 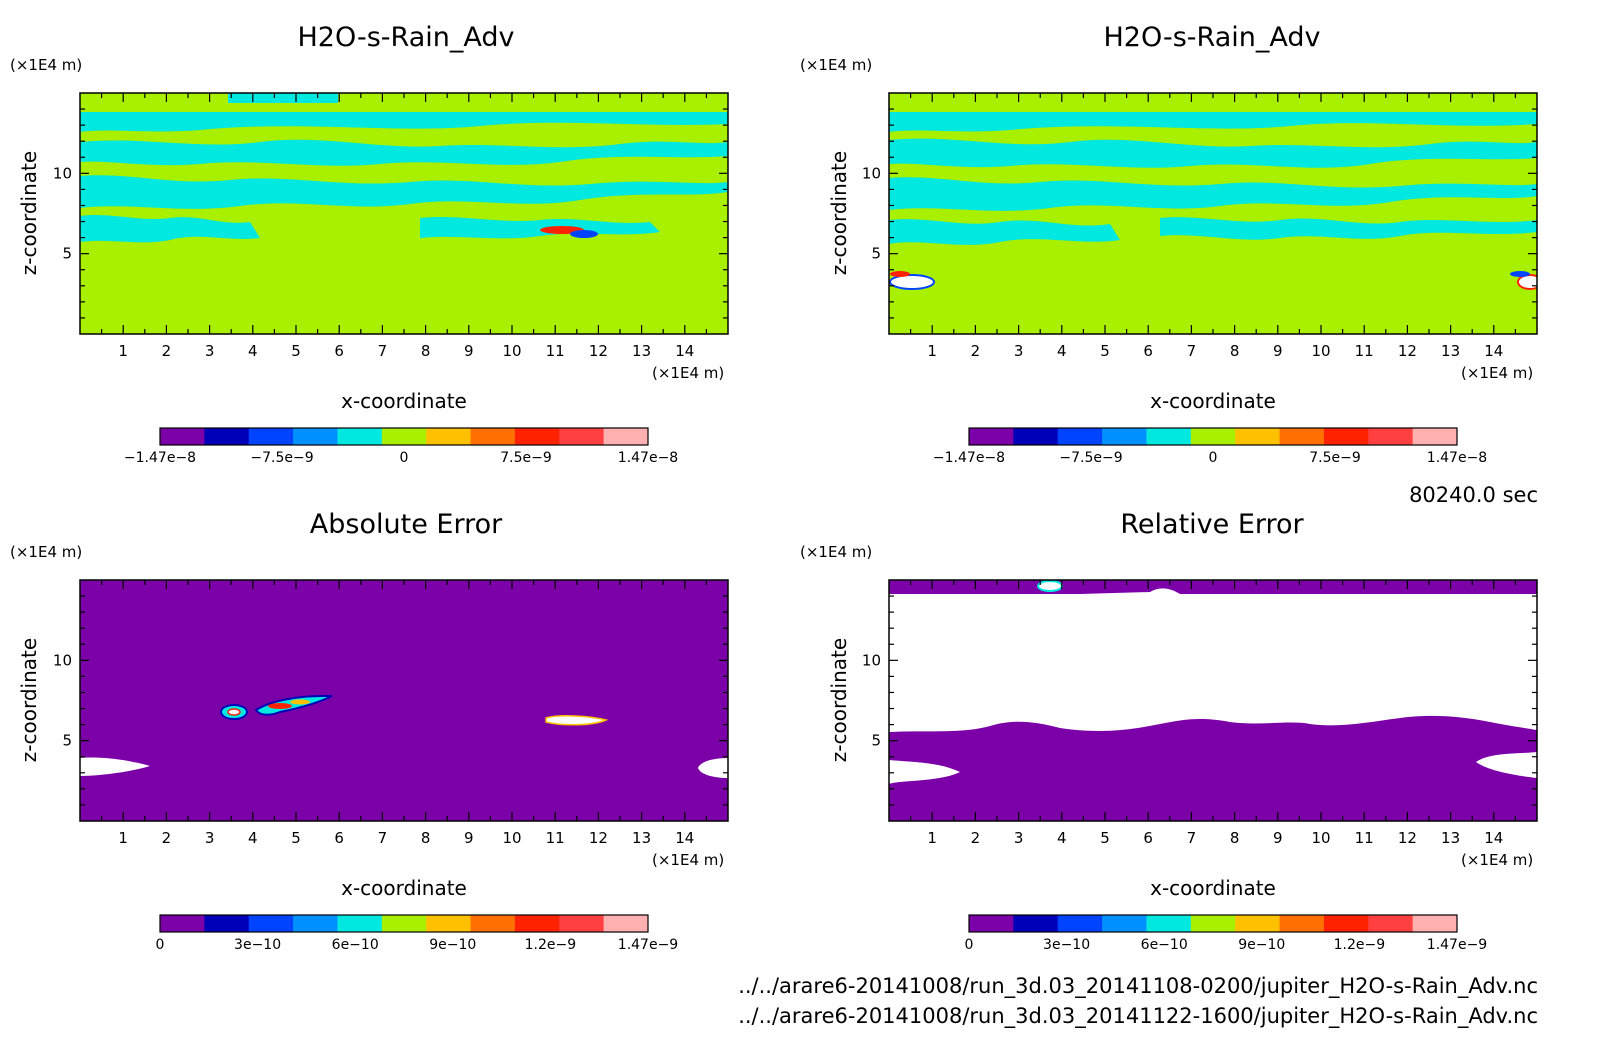 What do you see at coordinates (406, 524) in the screenshot?
I see `panel-title: Absolute Error` at bounding box center [406, 524].